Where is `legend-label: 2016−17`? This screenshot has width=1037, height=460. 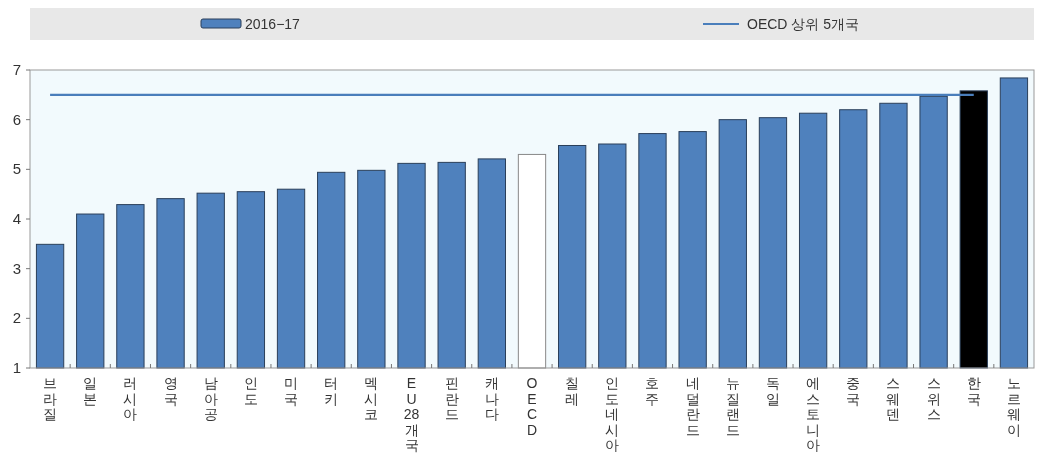
legend-label: 2016−17 is located at coordinates (273, 24).